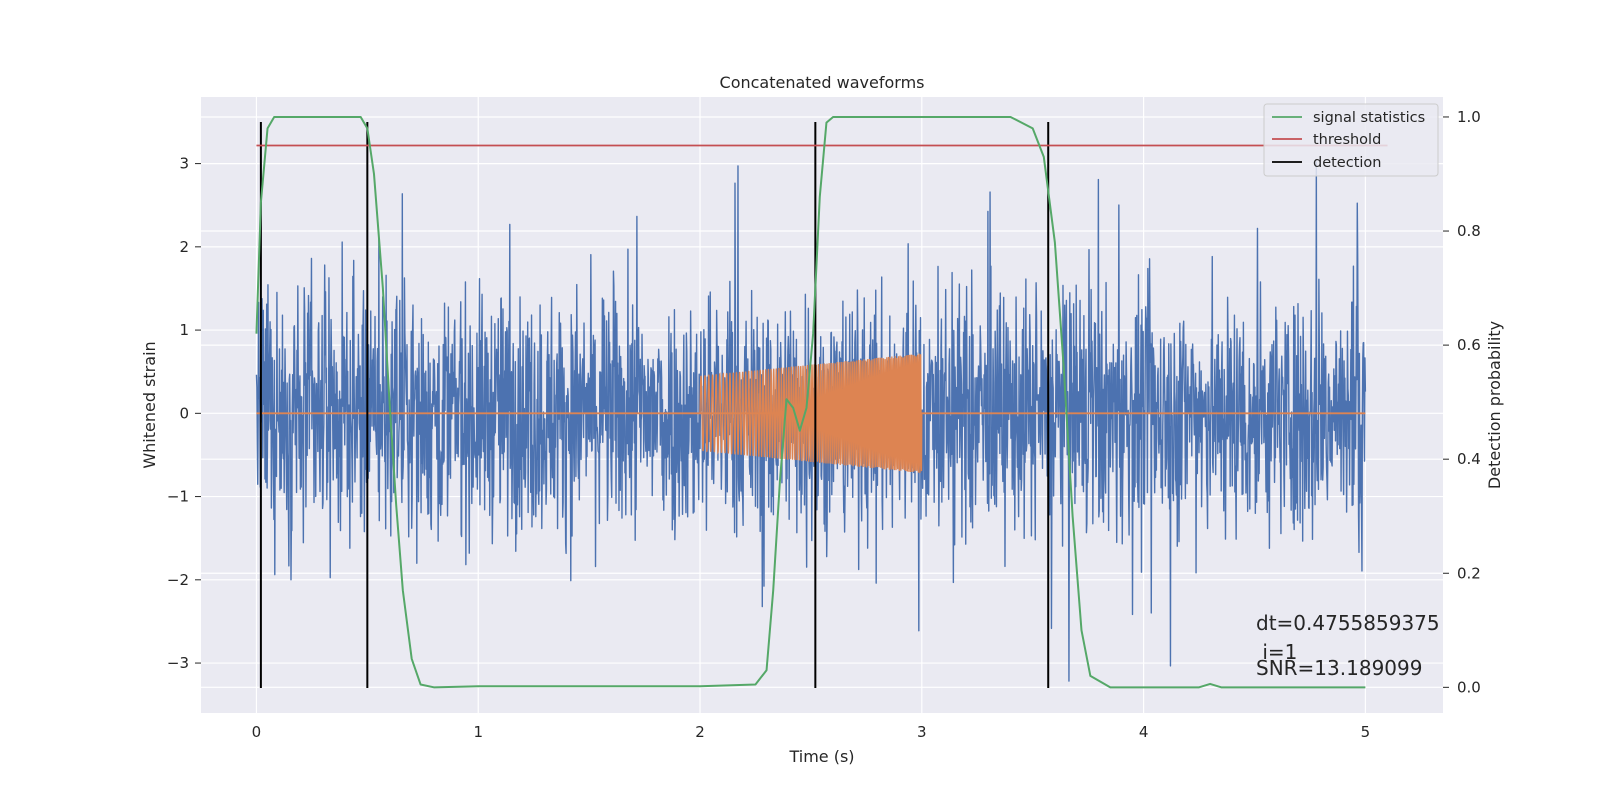 The image size is (1600, 800). What do you see at coordinates (178, 580) in the screenshot?
I see `y-tick-label: −2` at bounding box center [178, 580].